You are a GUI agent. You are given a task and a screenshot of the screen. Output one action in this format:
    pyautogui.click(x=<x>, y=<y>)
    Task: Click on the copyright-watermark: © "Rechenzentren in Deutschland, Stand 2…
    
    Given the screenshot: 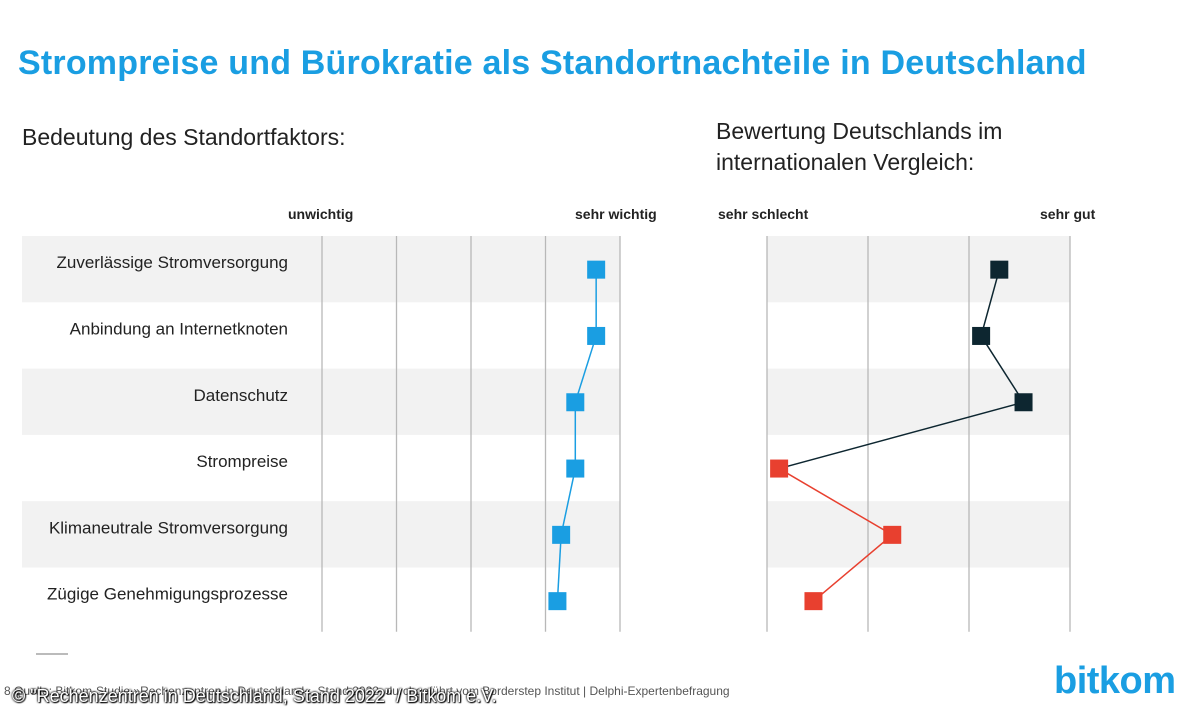 What is the action you would take?
    pyautogui.click(x=254, y=696)
    